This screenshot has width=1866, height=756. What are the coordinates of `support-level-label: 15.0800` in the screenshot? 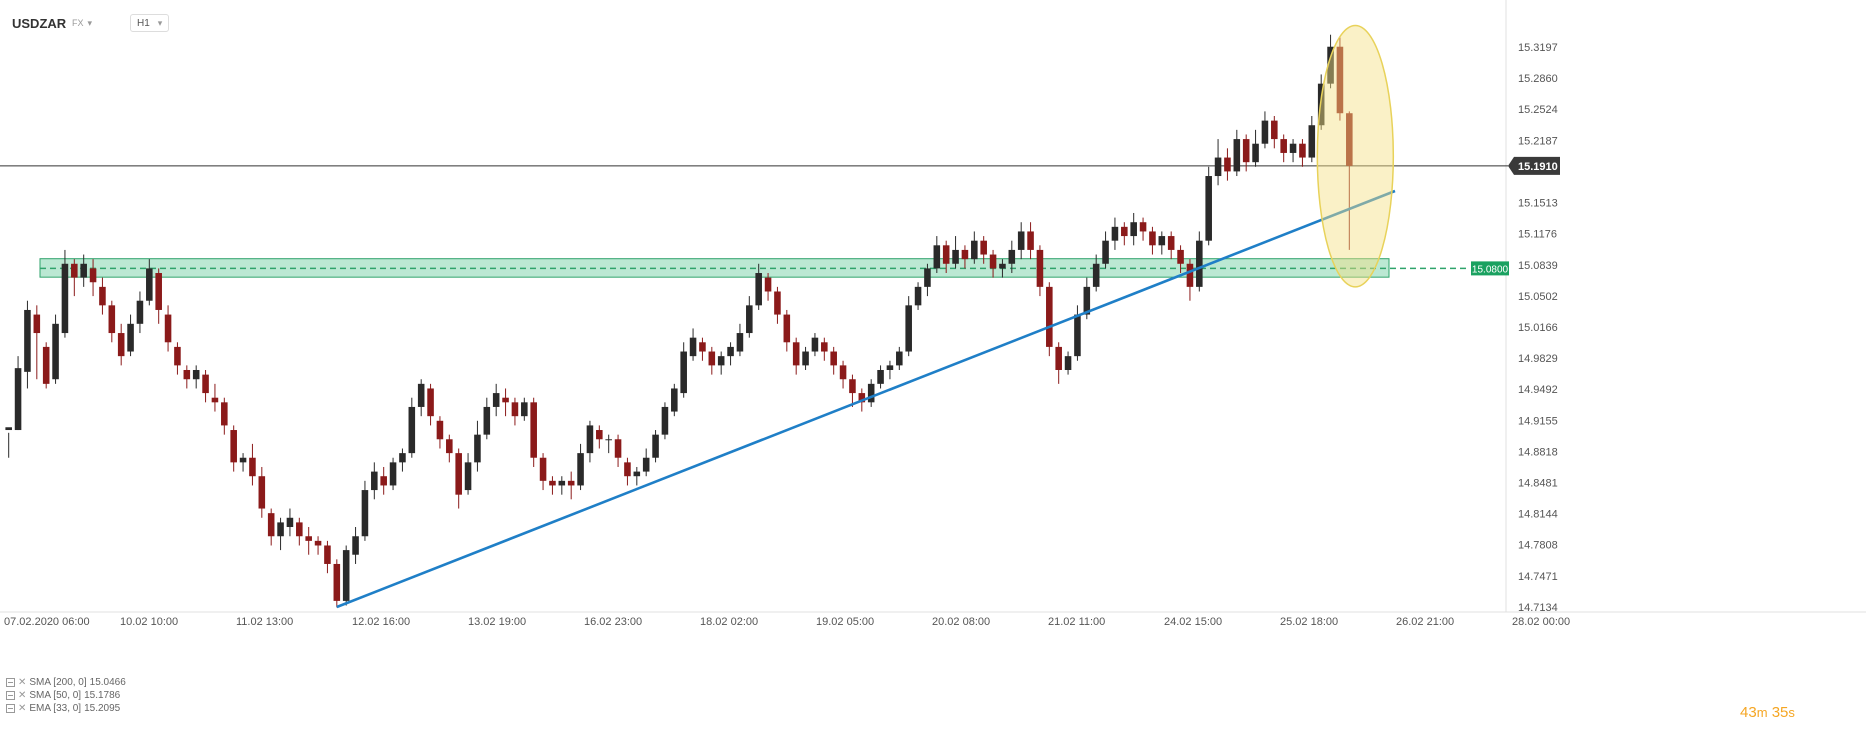 It's located at (1490, 269).